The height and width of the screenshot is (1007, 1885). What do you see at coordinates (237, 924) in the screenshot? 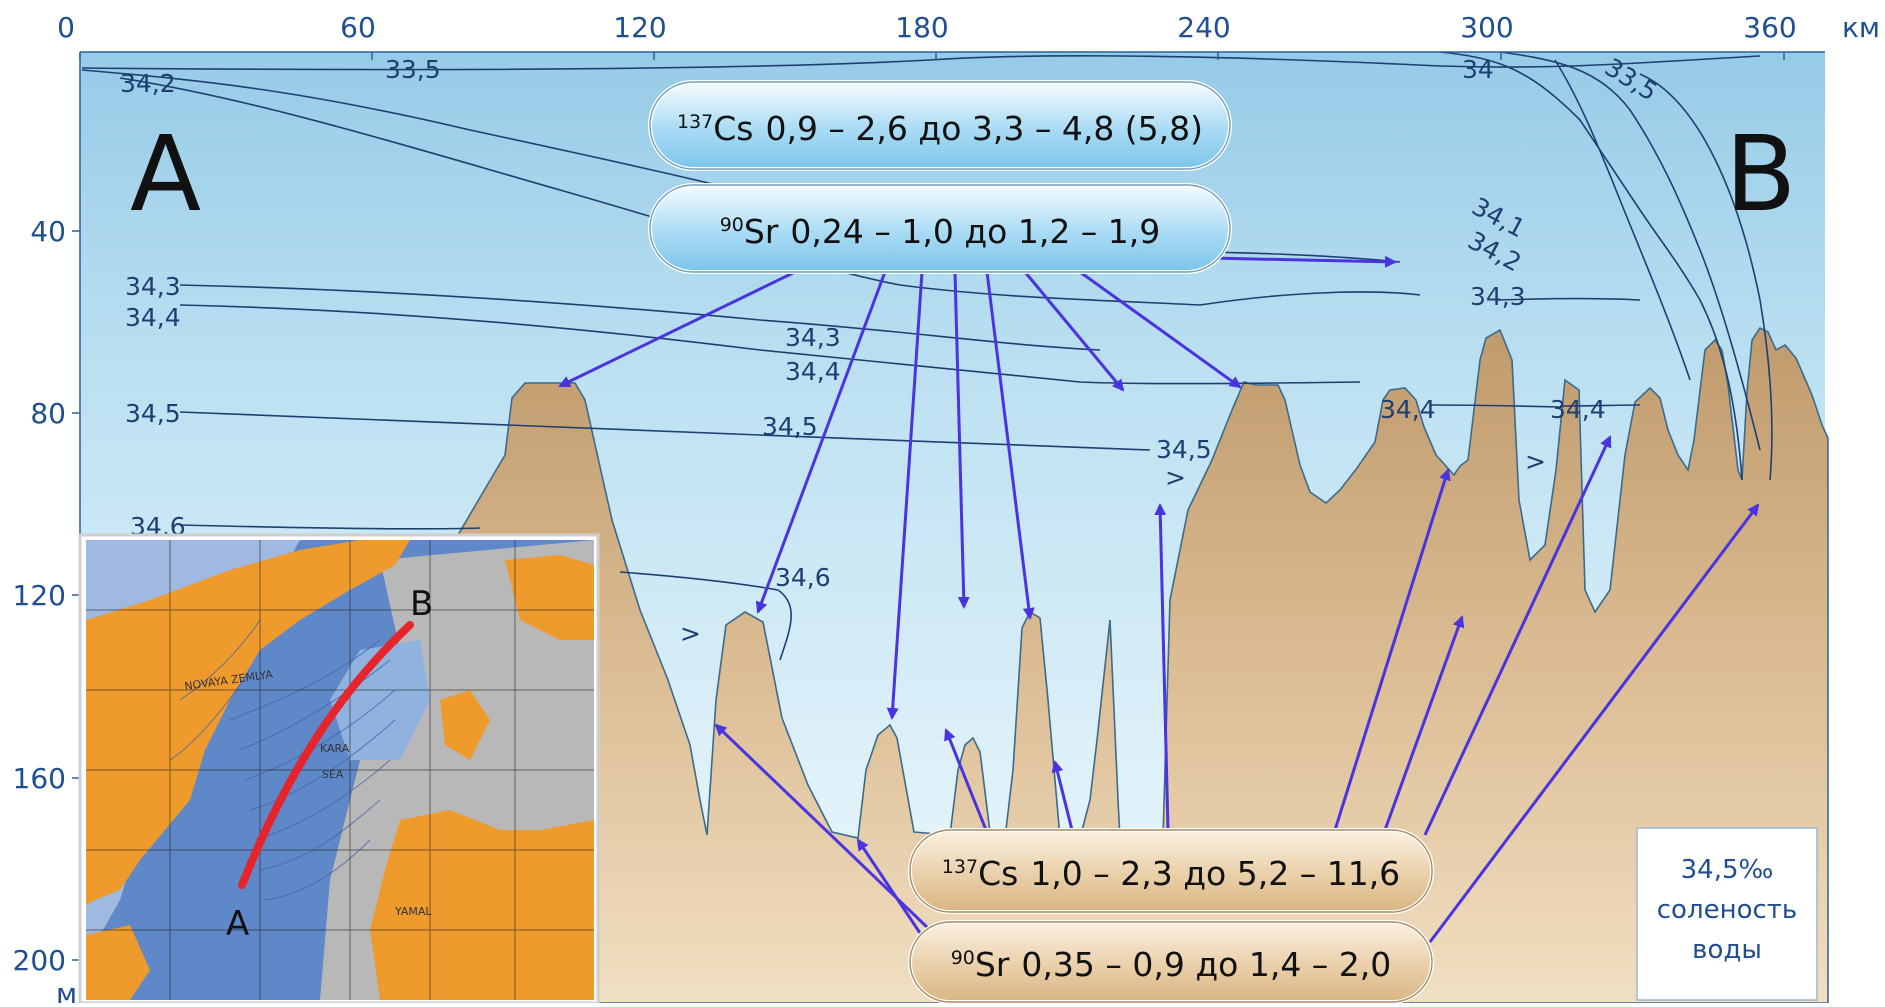
I see `inset-point-a: A` at bounding box center [237, 924].